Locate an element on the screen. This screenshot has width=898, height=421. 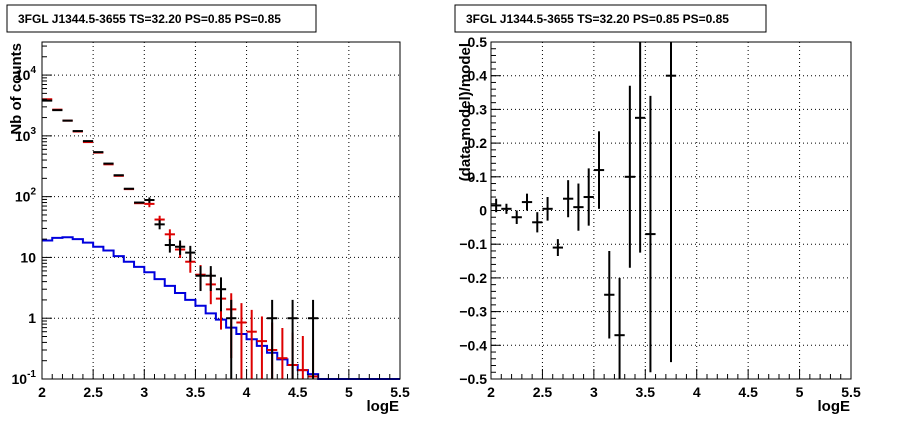
model-series is located at coordinates (221, 308).